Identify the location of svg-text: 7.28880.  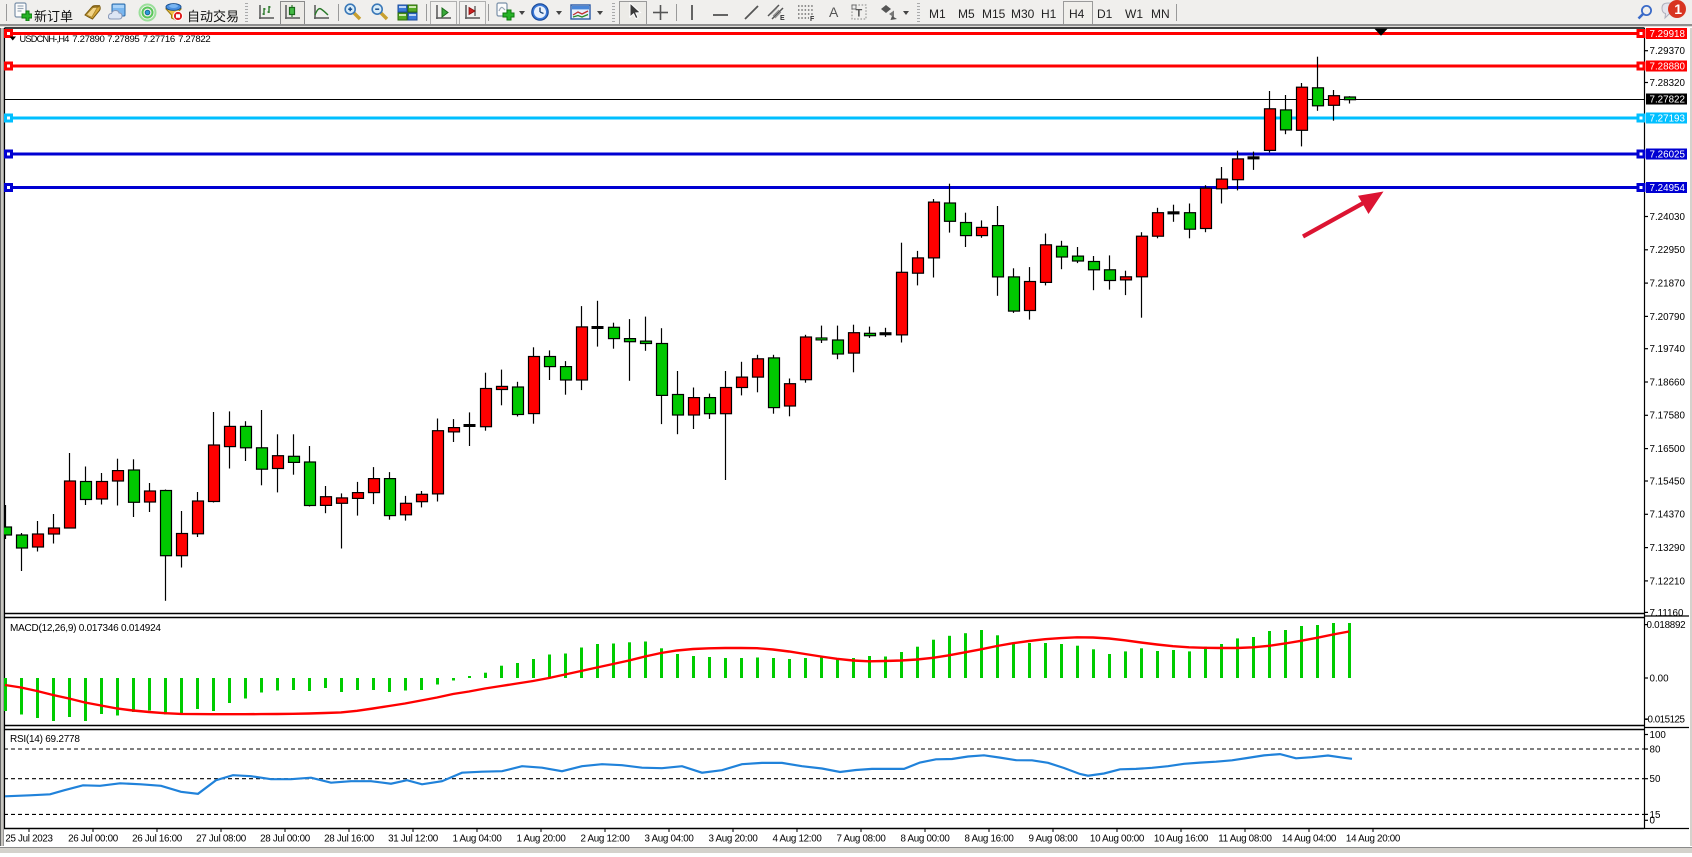
(1668, 66).